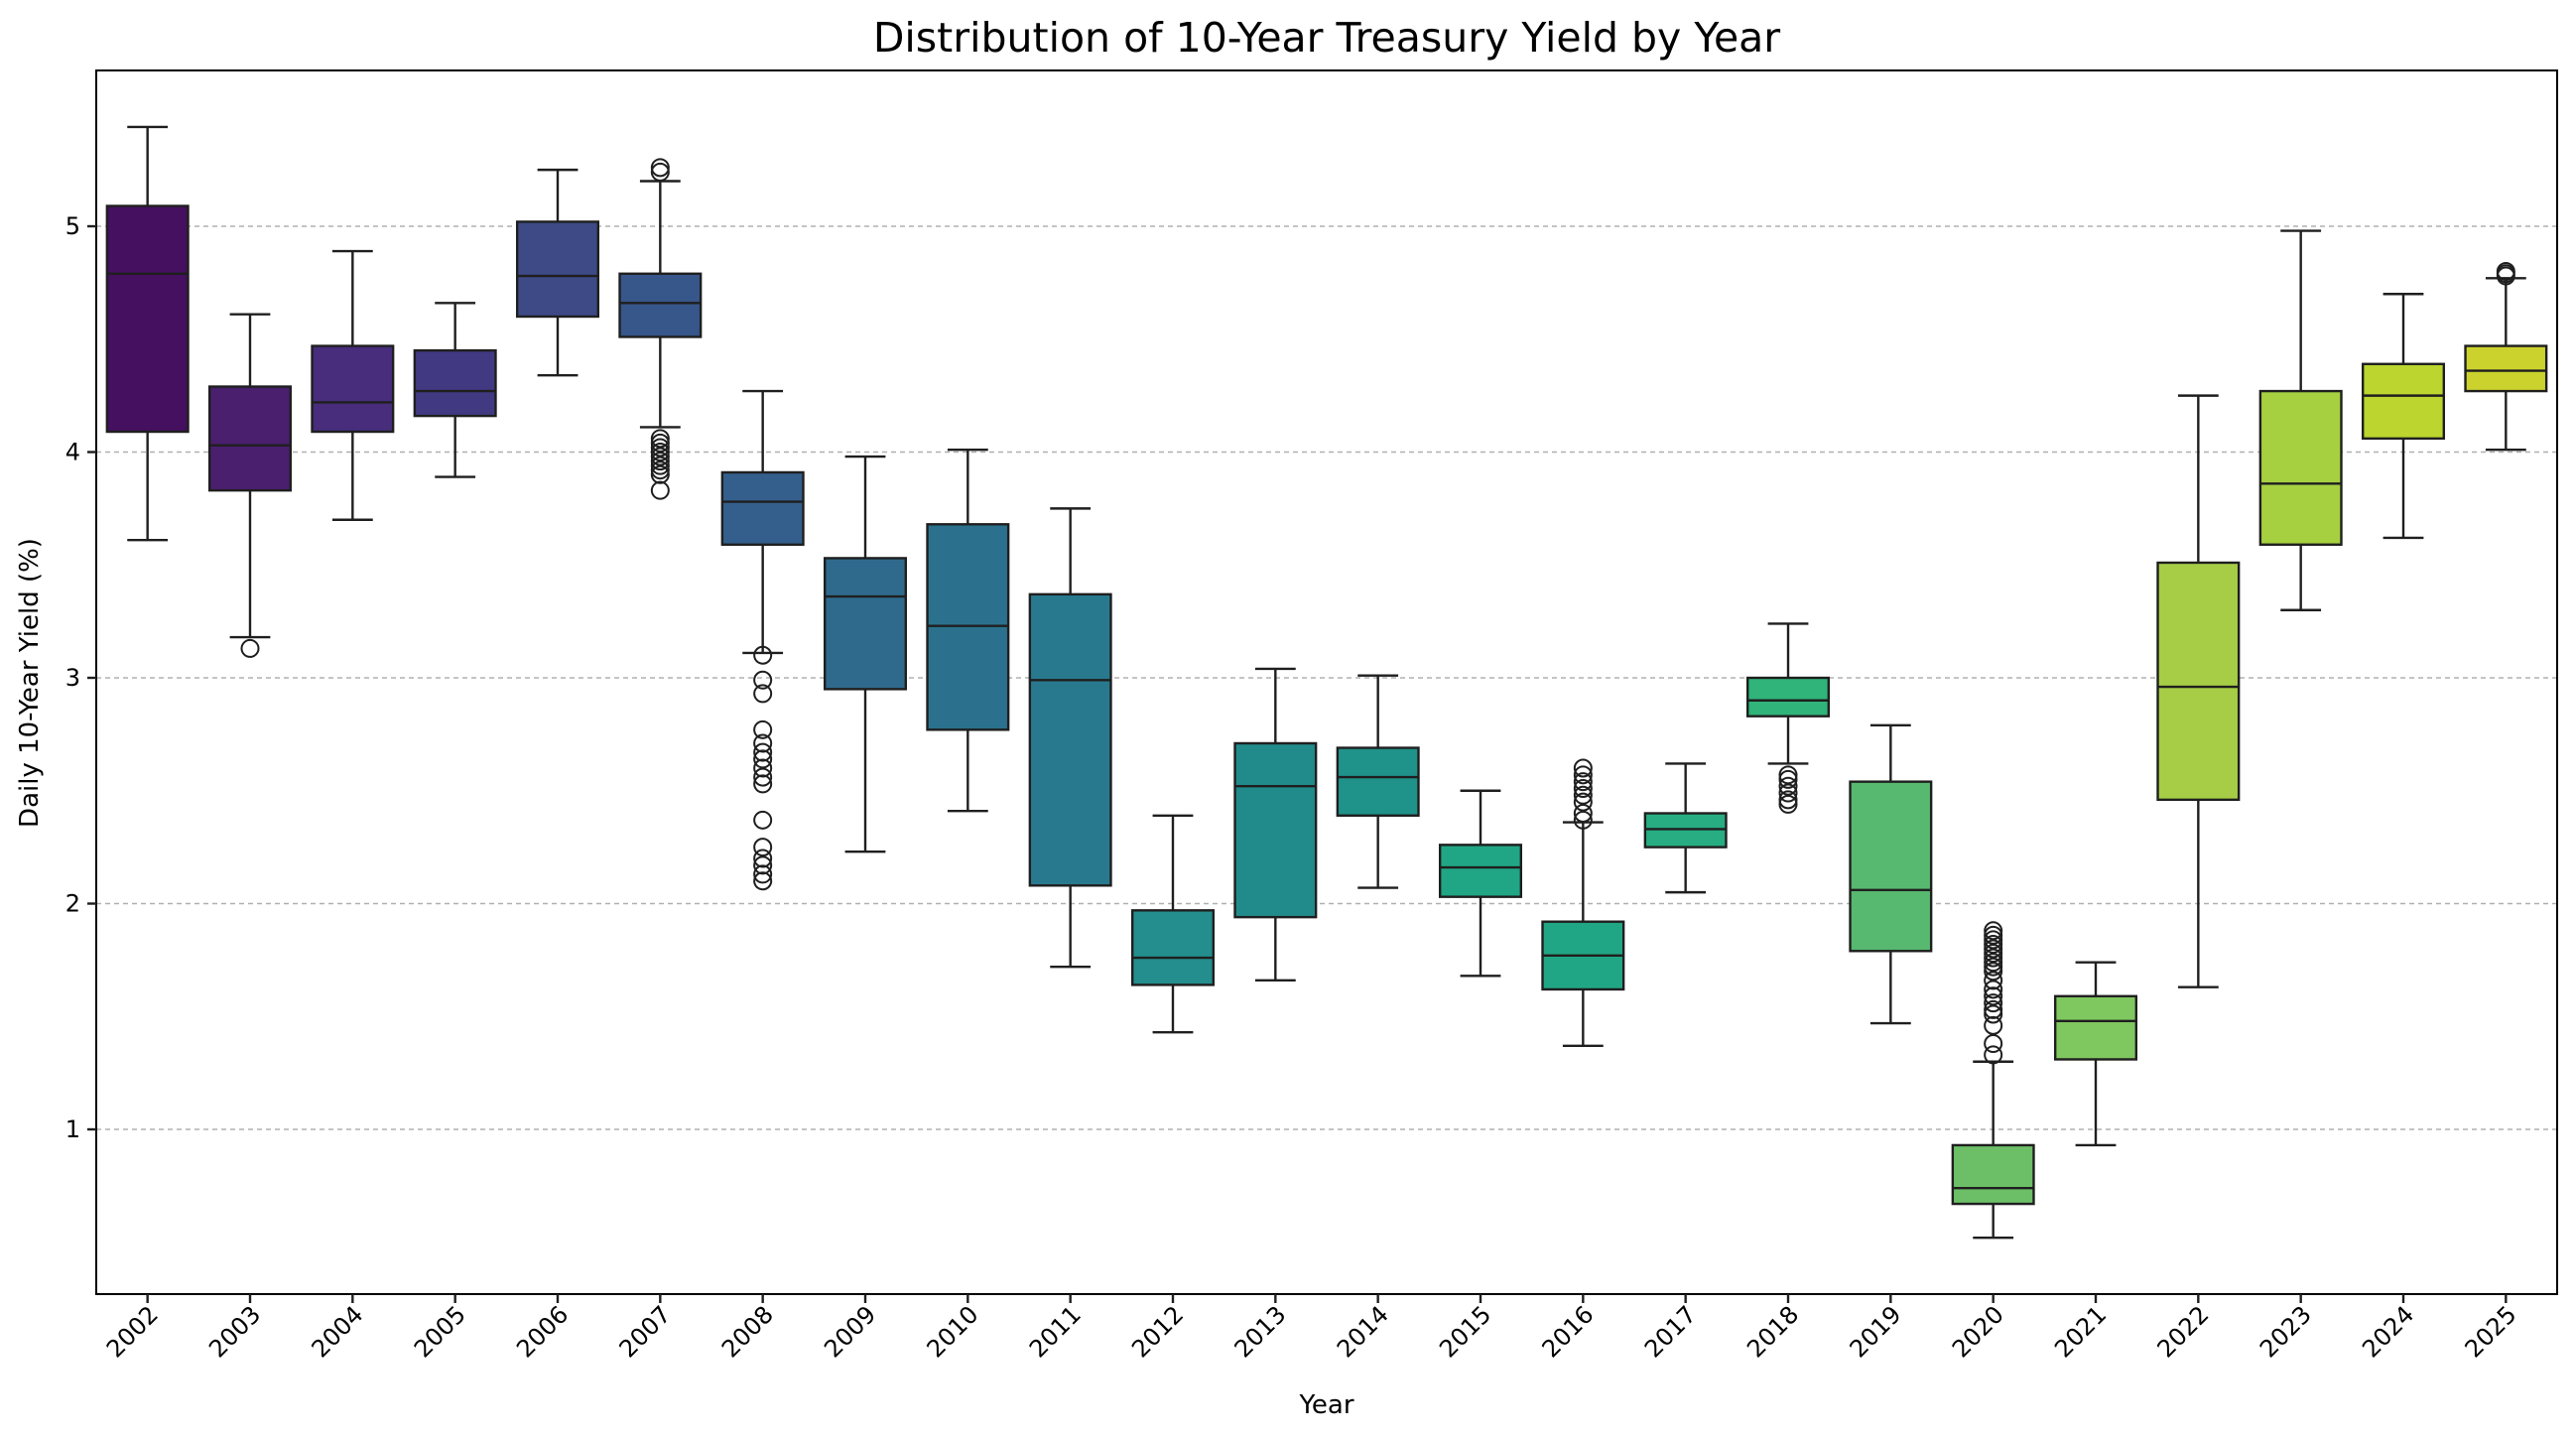 The height and width of the screenshot is (1440, 2576). I want to click on x-tick-label: 2002, so click(133, 1331).